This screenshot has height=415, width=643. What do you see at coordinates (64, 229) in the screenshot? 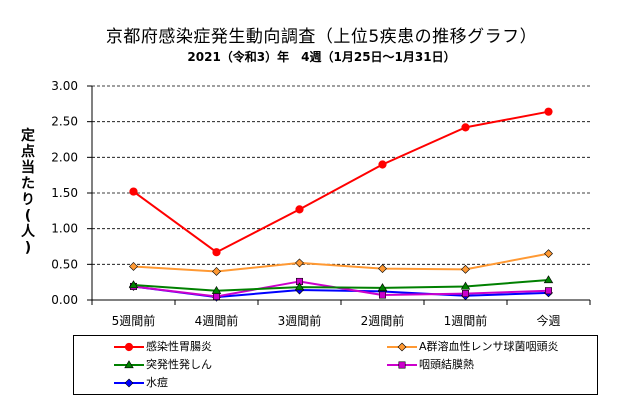
I see `y-tick-label: 1.00` at bounding box center [64, 229].